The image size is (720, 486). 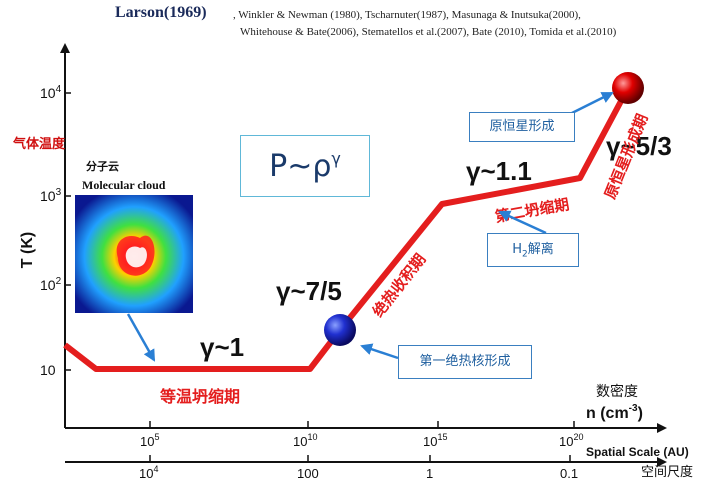 I want to click on h2-subscript: 2, so click(x=525, y=254).